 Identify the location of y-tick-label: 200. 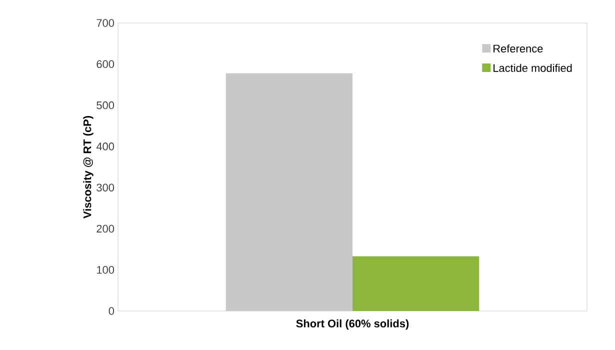
(105, 228).